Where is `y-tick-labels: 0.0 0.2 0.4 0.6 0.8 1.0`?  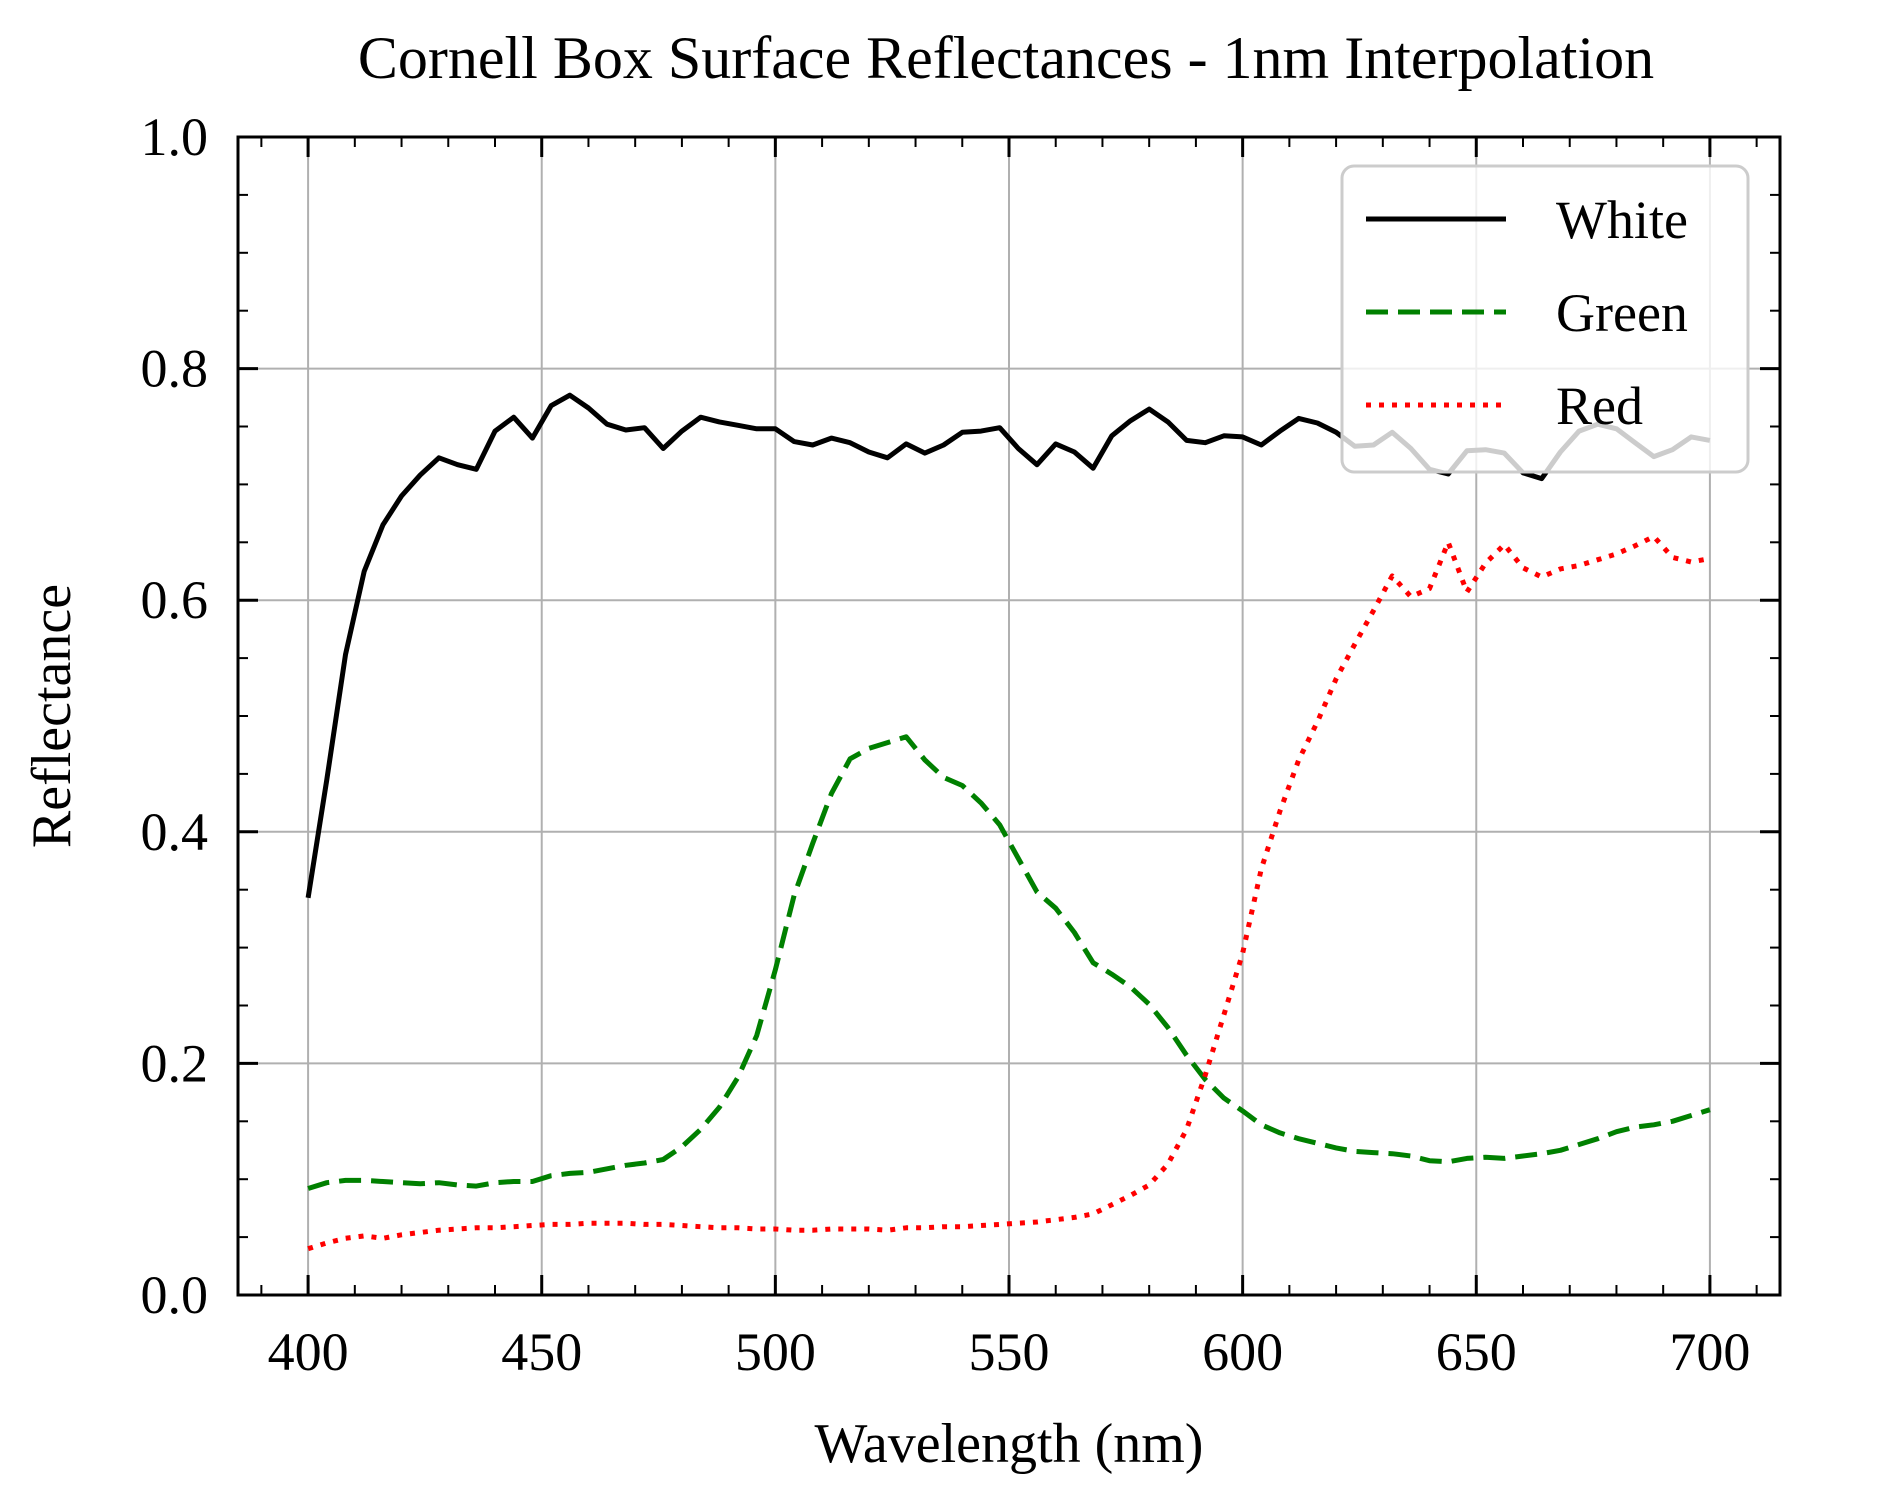 y-tick-labels: 0.0 0.2 0.4 0.6 0.8 1.0 is located at coordinates (175, 716).